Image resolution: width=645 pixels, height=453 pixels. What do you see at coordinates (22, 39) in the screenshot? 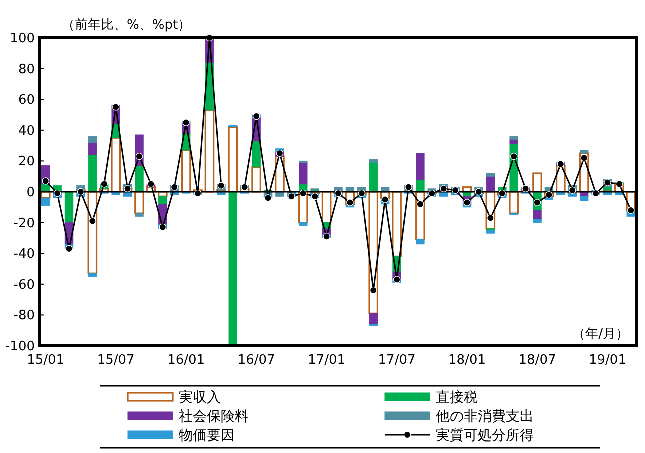
I see `y-tick-label: 100` at bounding box center [22, 39].